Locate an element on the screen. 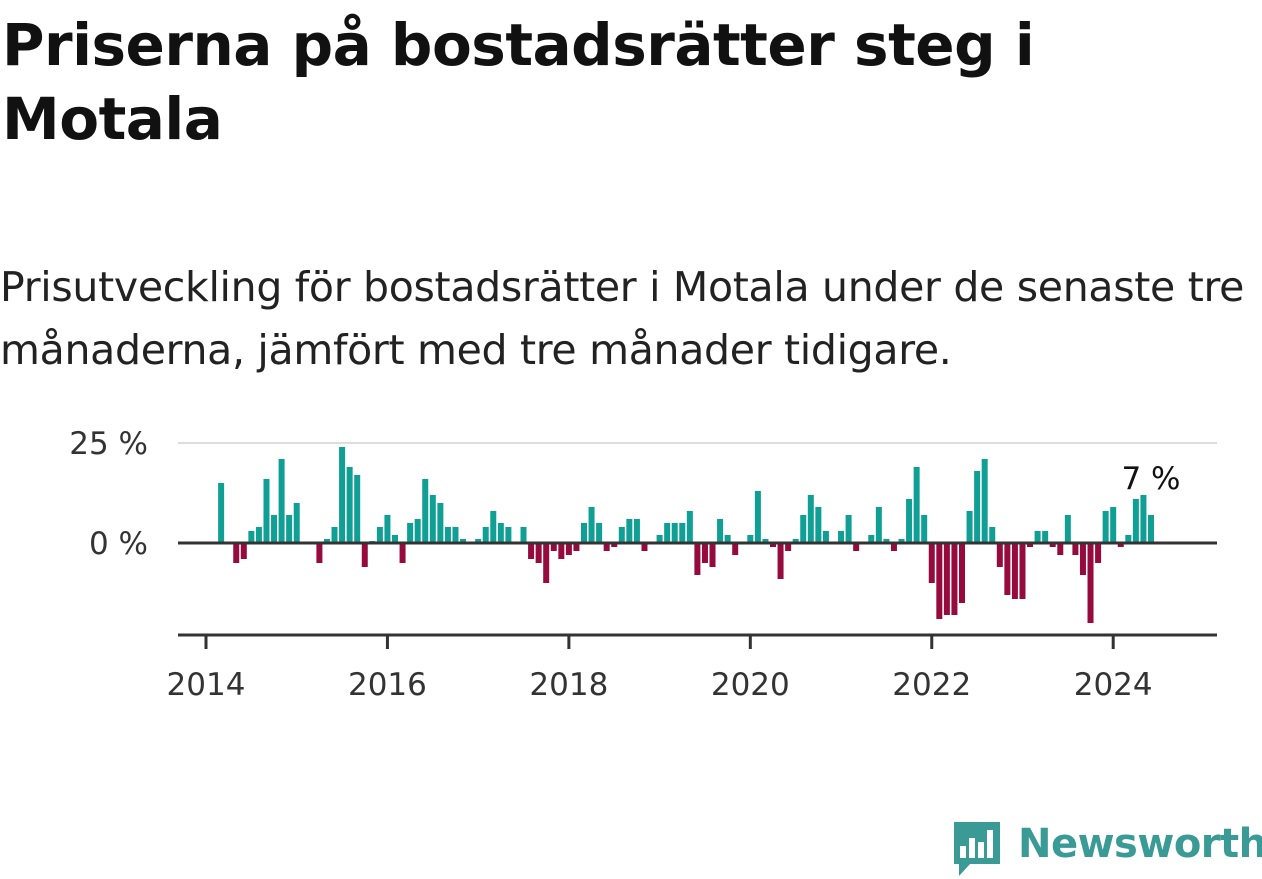 The image size is (1262, 879). x-tick-label: 2020 is located at coordinates (750, 685).